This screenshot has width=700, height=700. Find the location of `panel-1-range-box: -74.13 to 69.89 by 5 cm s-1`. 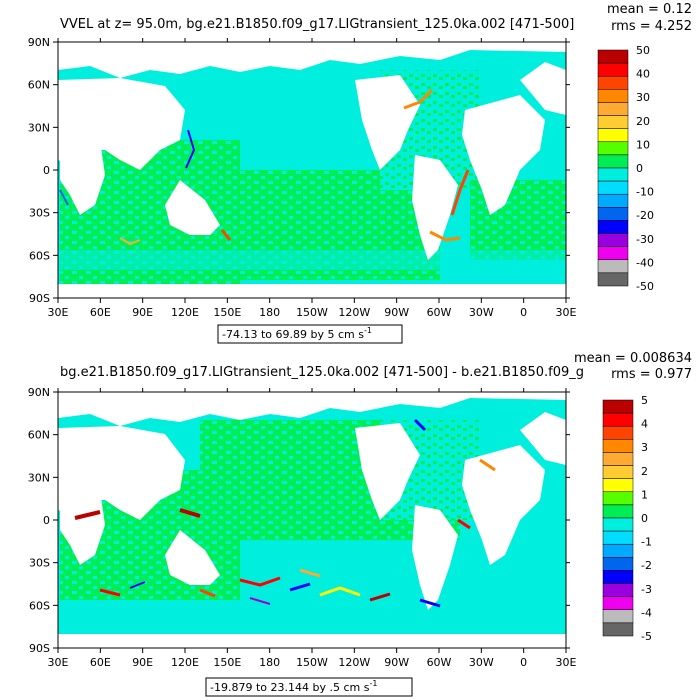

panel-1-range-box: -74.13 to 69.89 by 5 cm s-1 is located at coordinates (310, 334).